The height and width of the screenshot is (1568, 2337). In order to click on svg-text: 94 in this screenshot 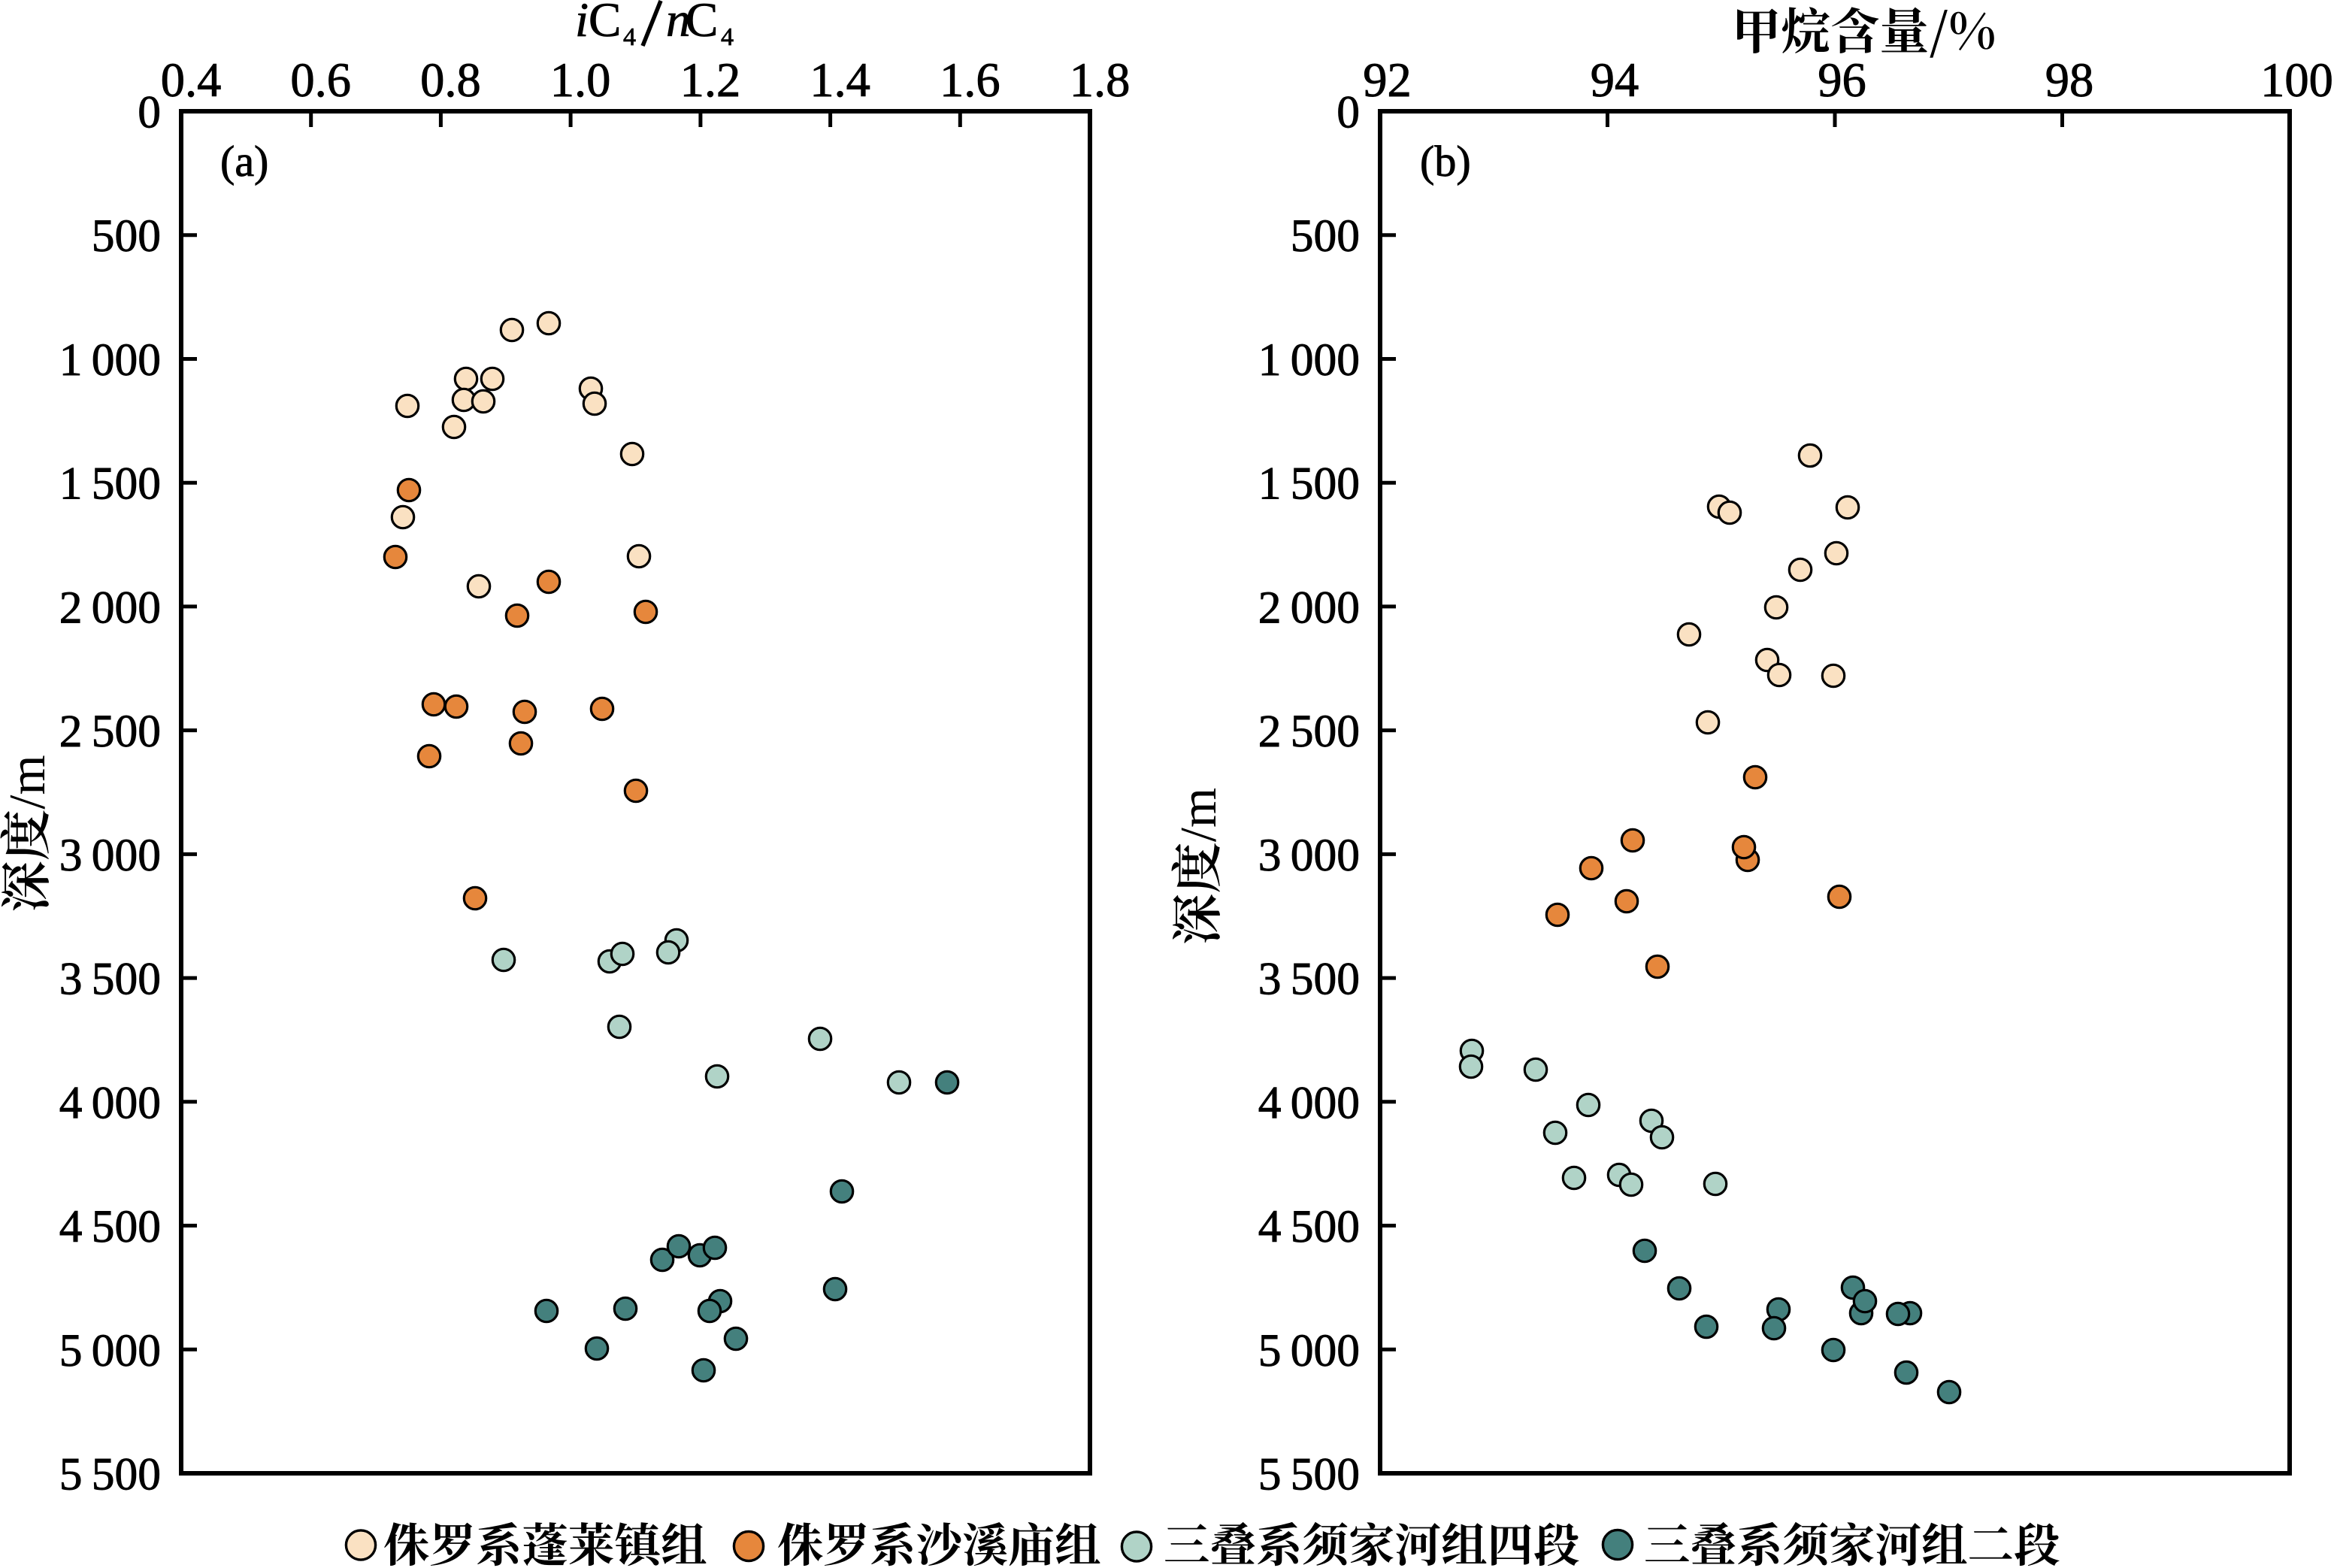, I will do `click(1615, 80)`.